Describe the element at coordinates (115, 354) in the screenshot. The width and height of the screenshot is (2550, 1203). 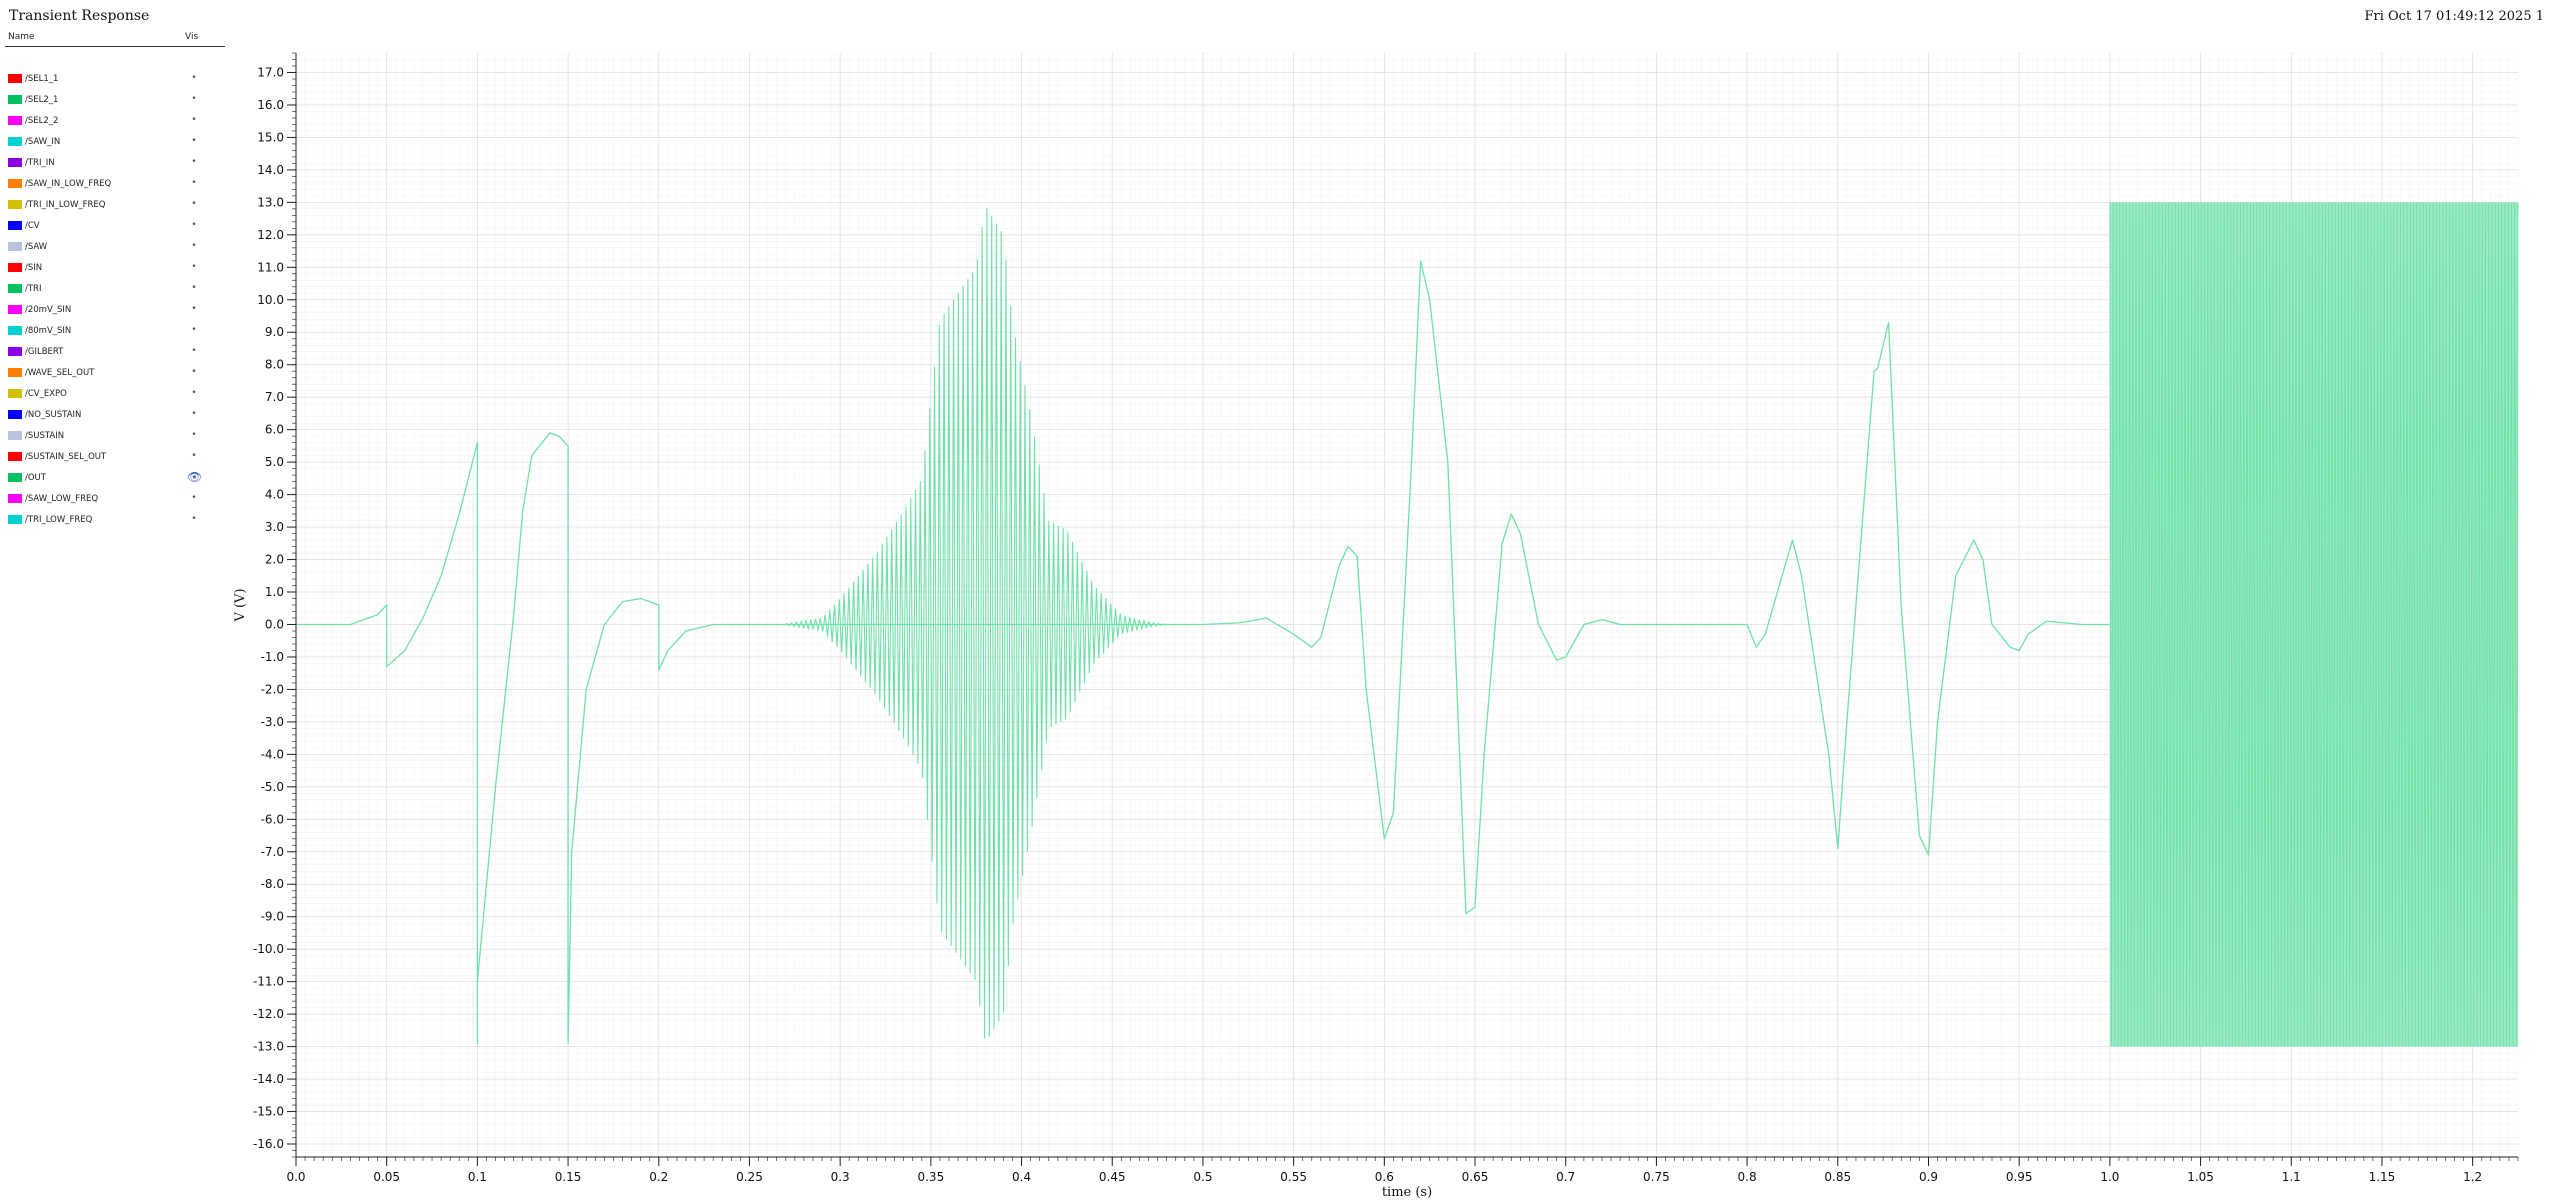
I see `legend-item: /GILBERT •` at that location.